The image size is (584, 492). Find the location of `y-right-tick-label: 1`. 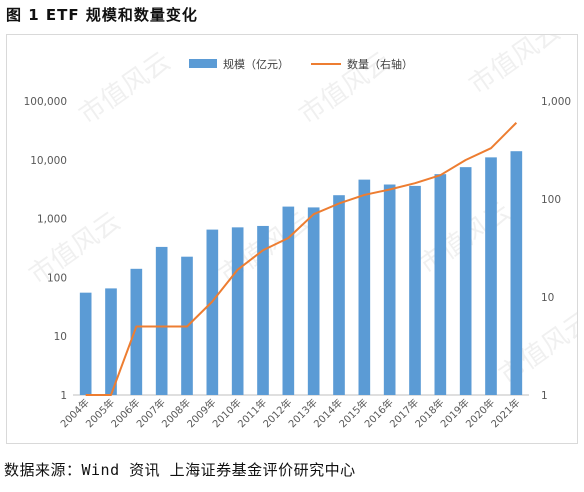

y-right-tick-label: 1 is located at coordinates (544, 396).